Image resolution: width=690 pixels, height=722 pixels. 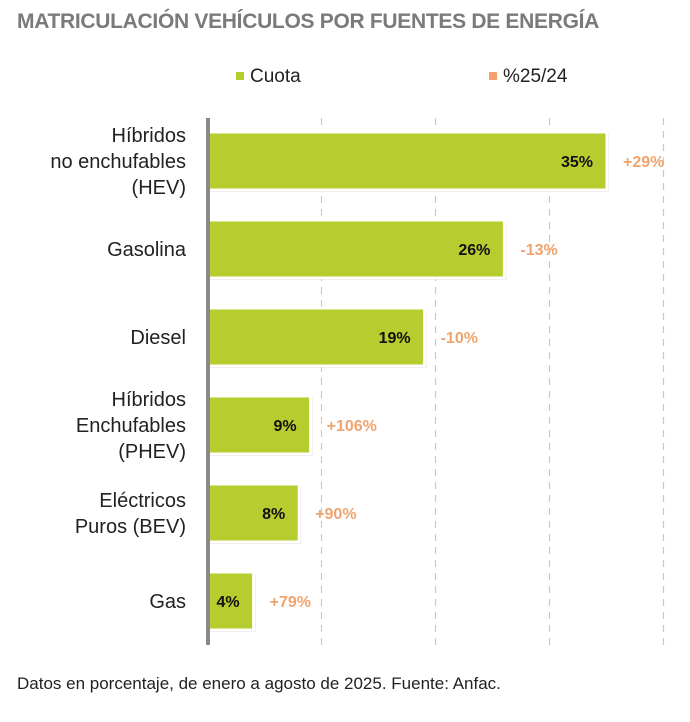 I want to click on legend-label-change: %25/24, so click(x=535, y=76).